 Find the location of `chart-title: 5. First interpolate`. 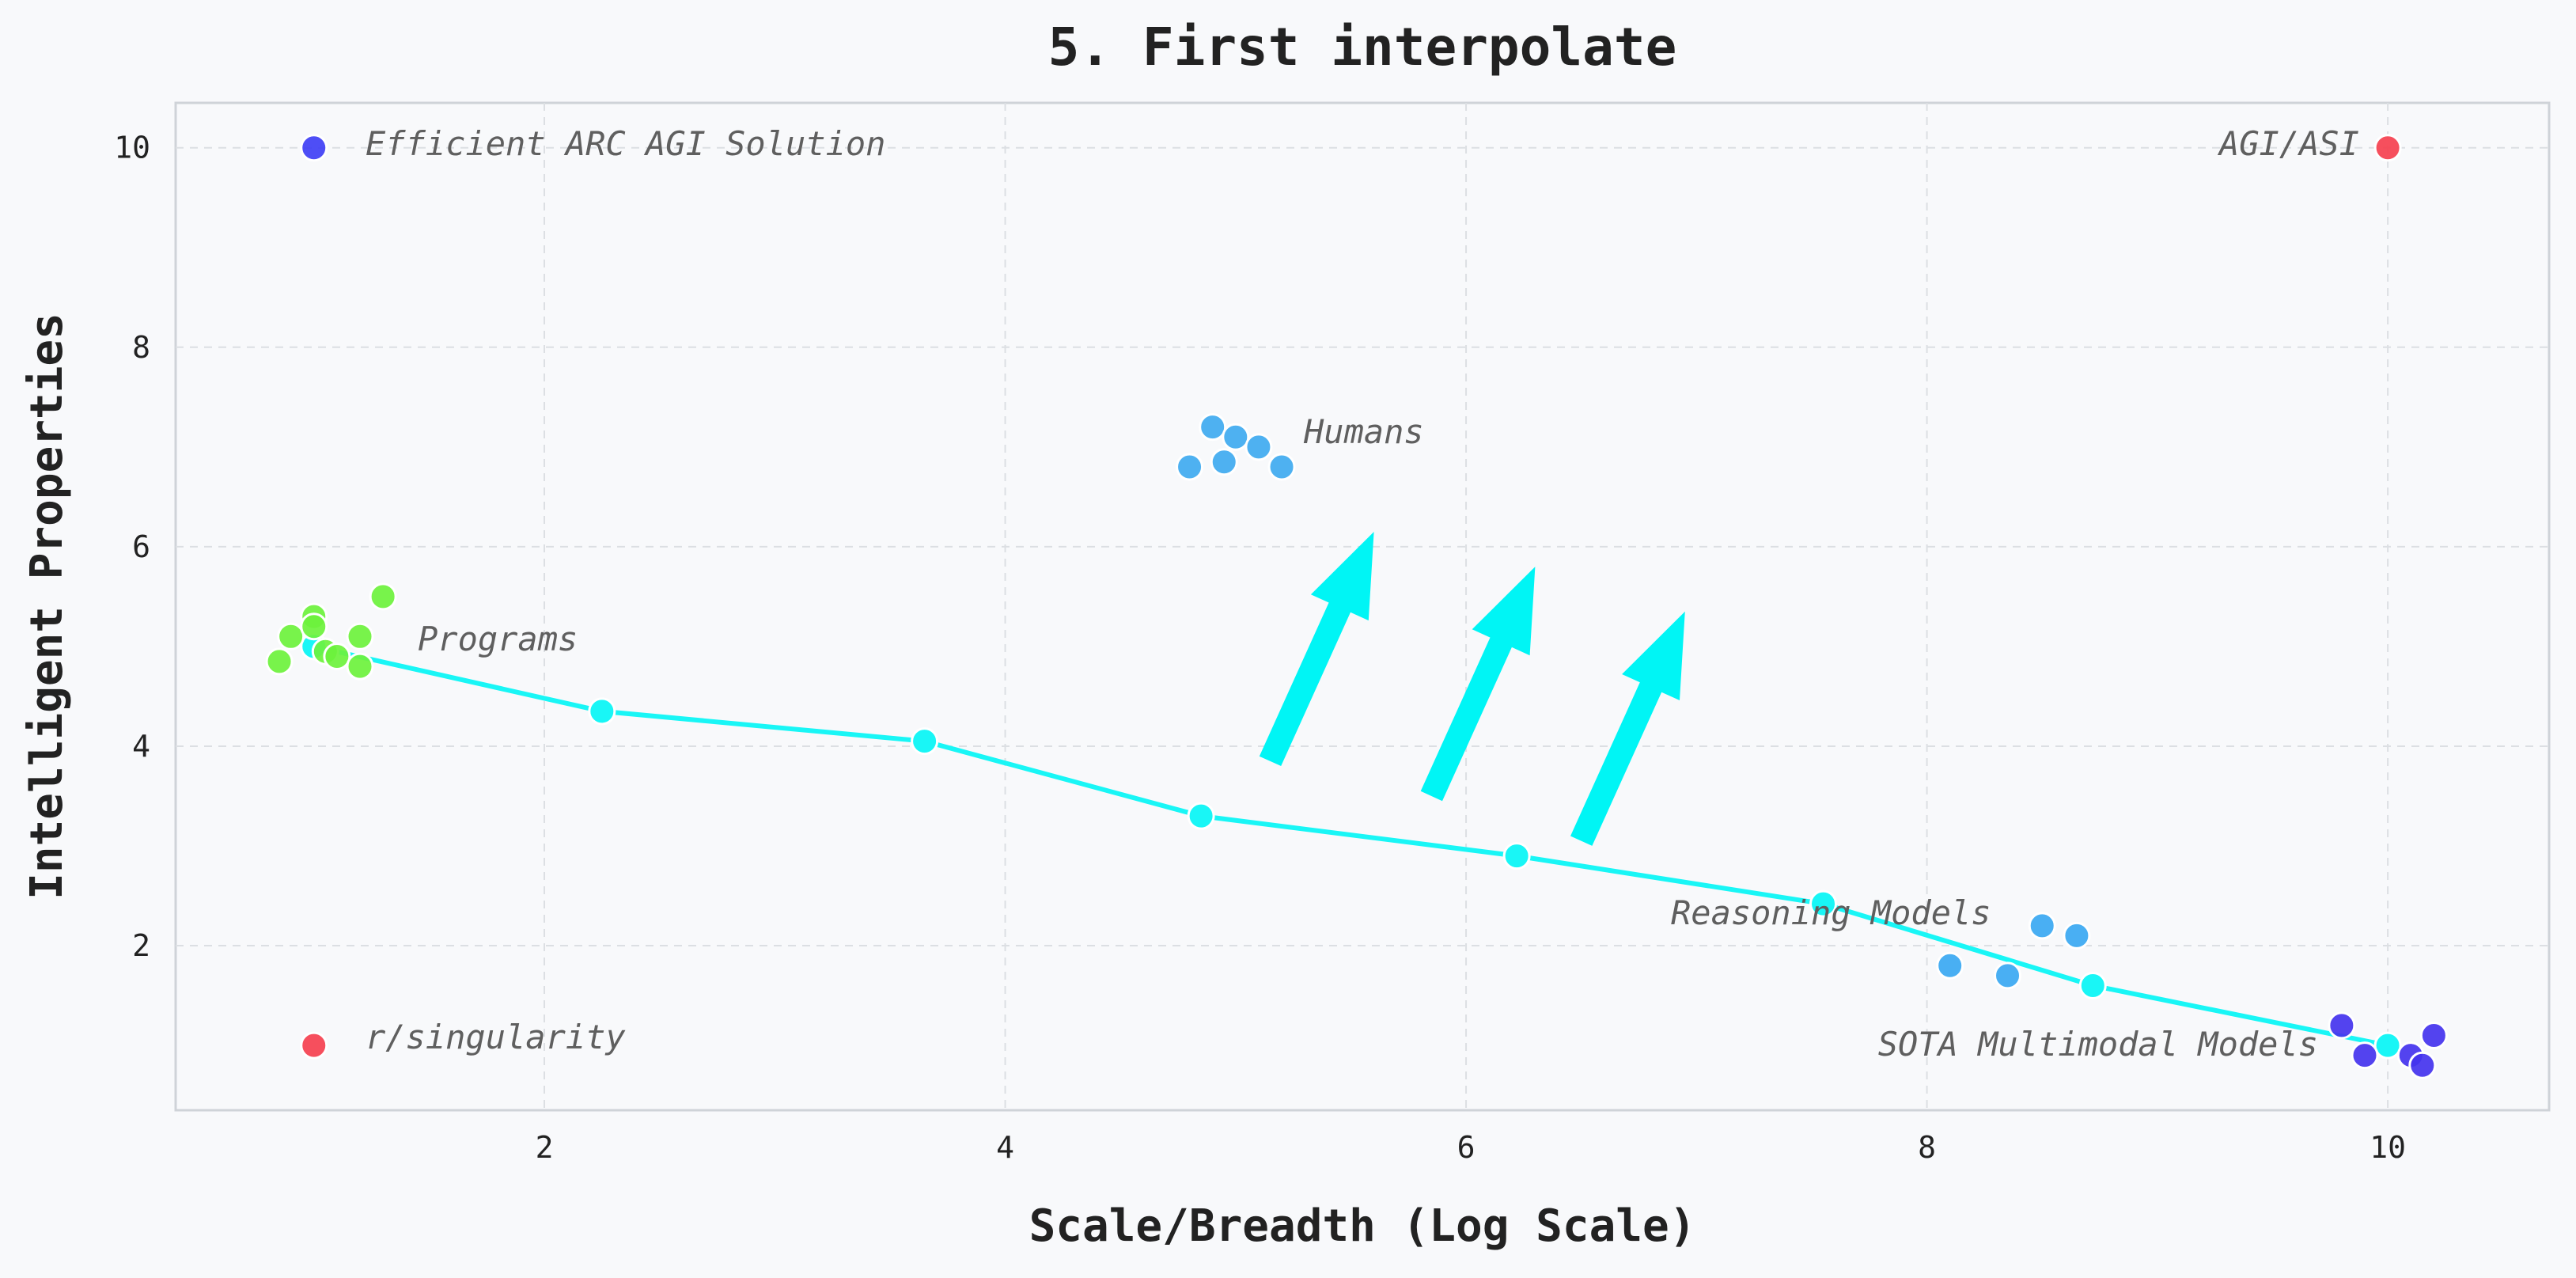

chart-title: 5. First interpolate is located at coordinates (1362, 47).